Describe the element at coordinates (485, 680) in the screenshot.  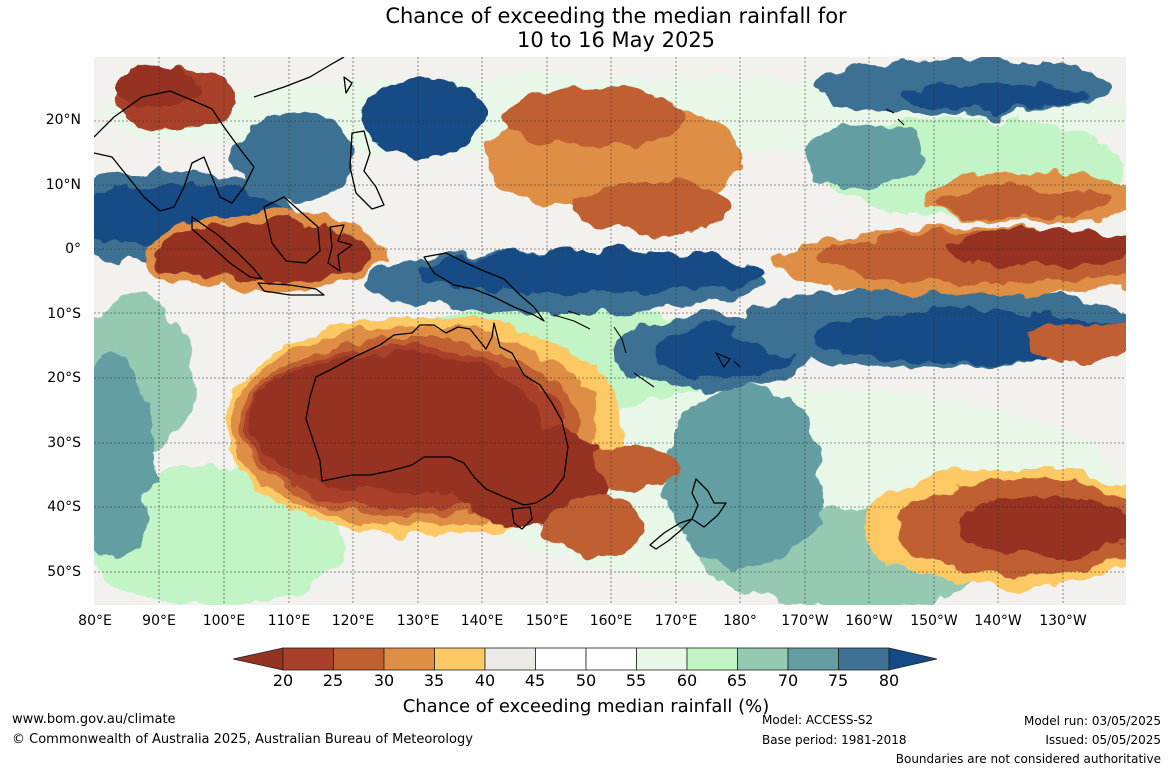
I see `legend-tick: 40` at that location.